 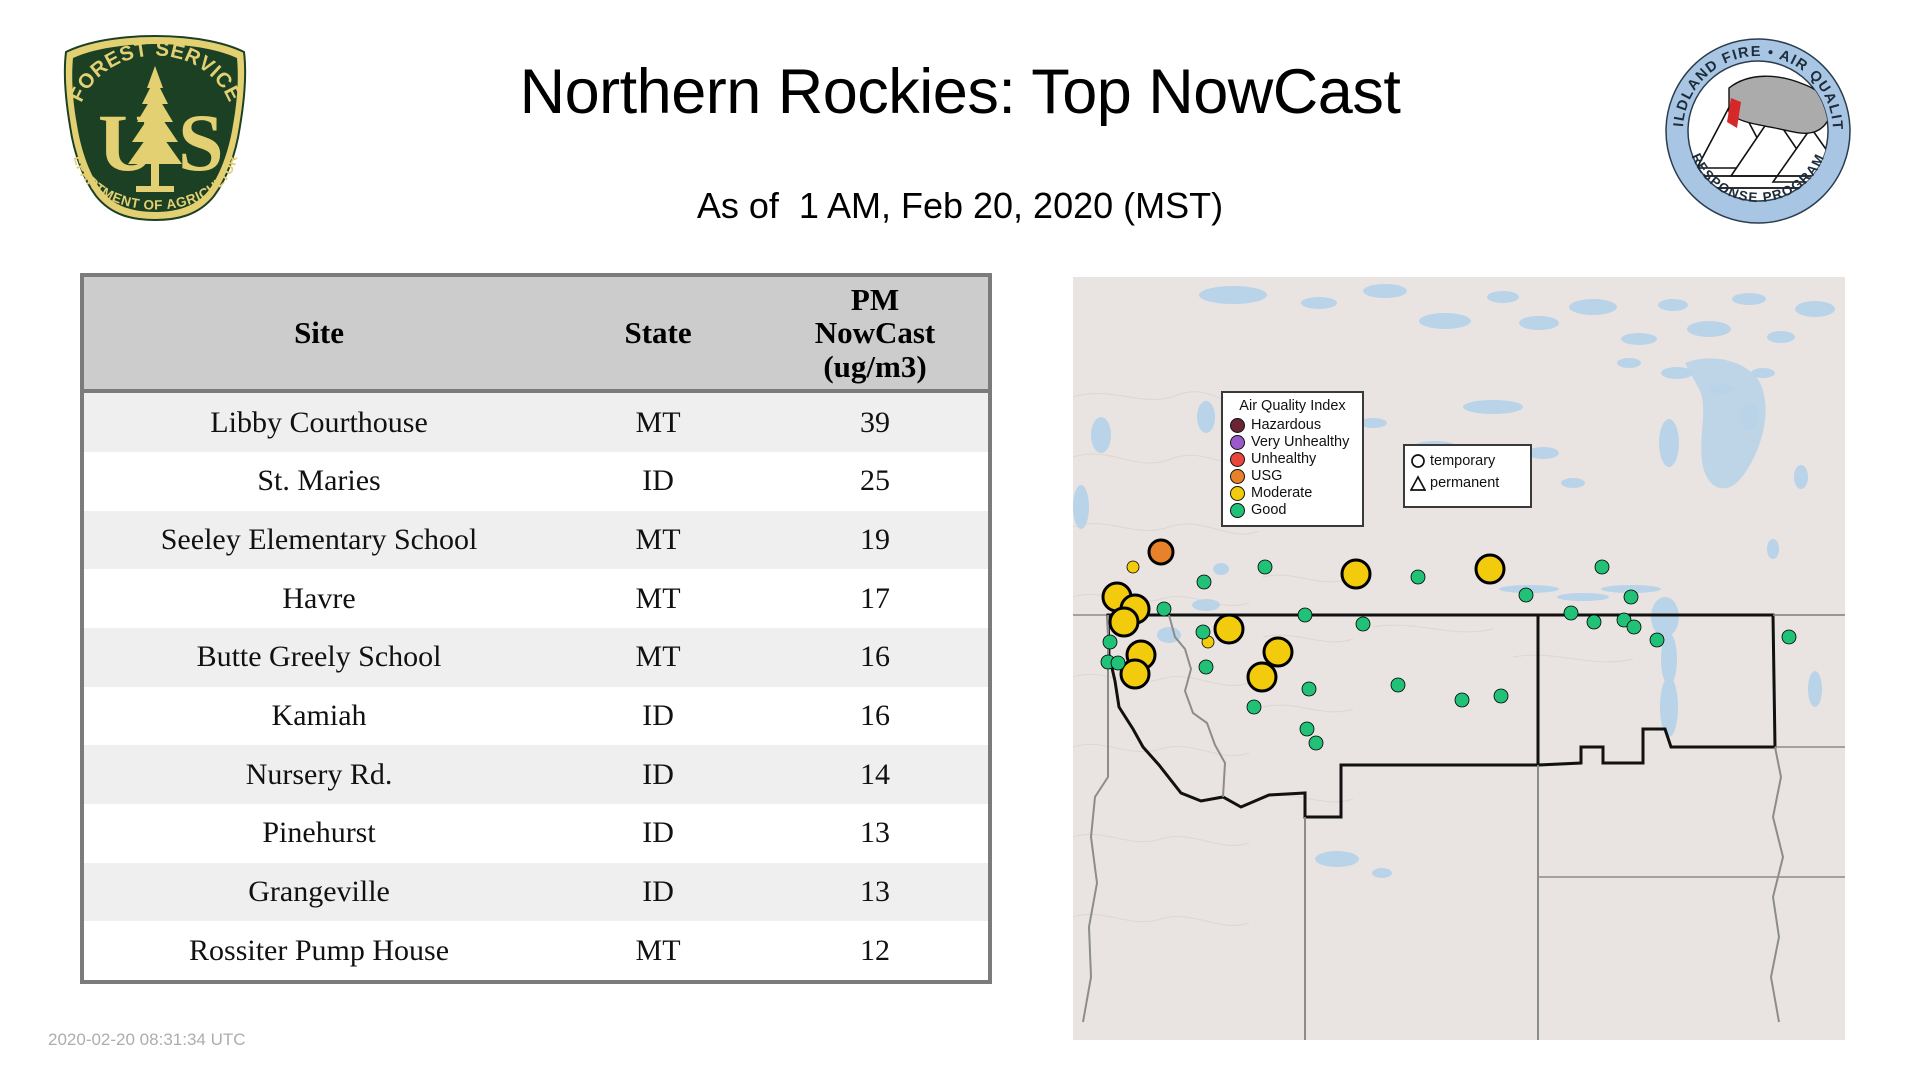 I want to click on monitor-marker-layer, so click(x=1448, y=644).